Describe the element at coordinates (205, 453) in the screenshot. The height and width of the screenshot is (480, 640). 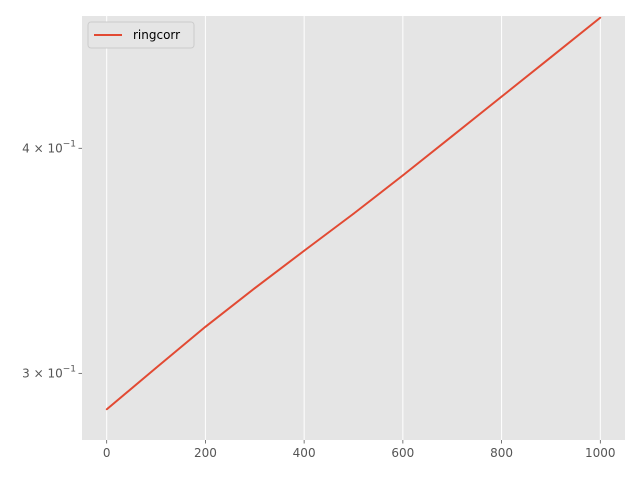
I see `x-tick-label: 200` at that location.